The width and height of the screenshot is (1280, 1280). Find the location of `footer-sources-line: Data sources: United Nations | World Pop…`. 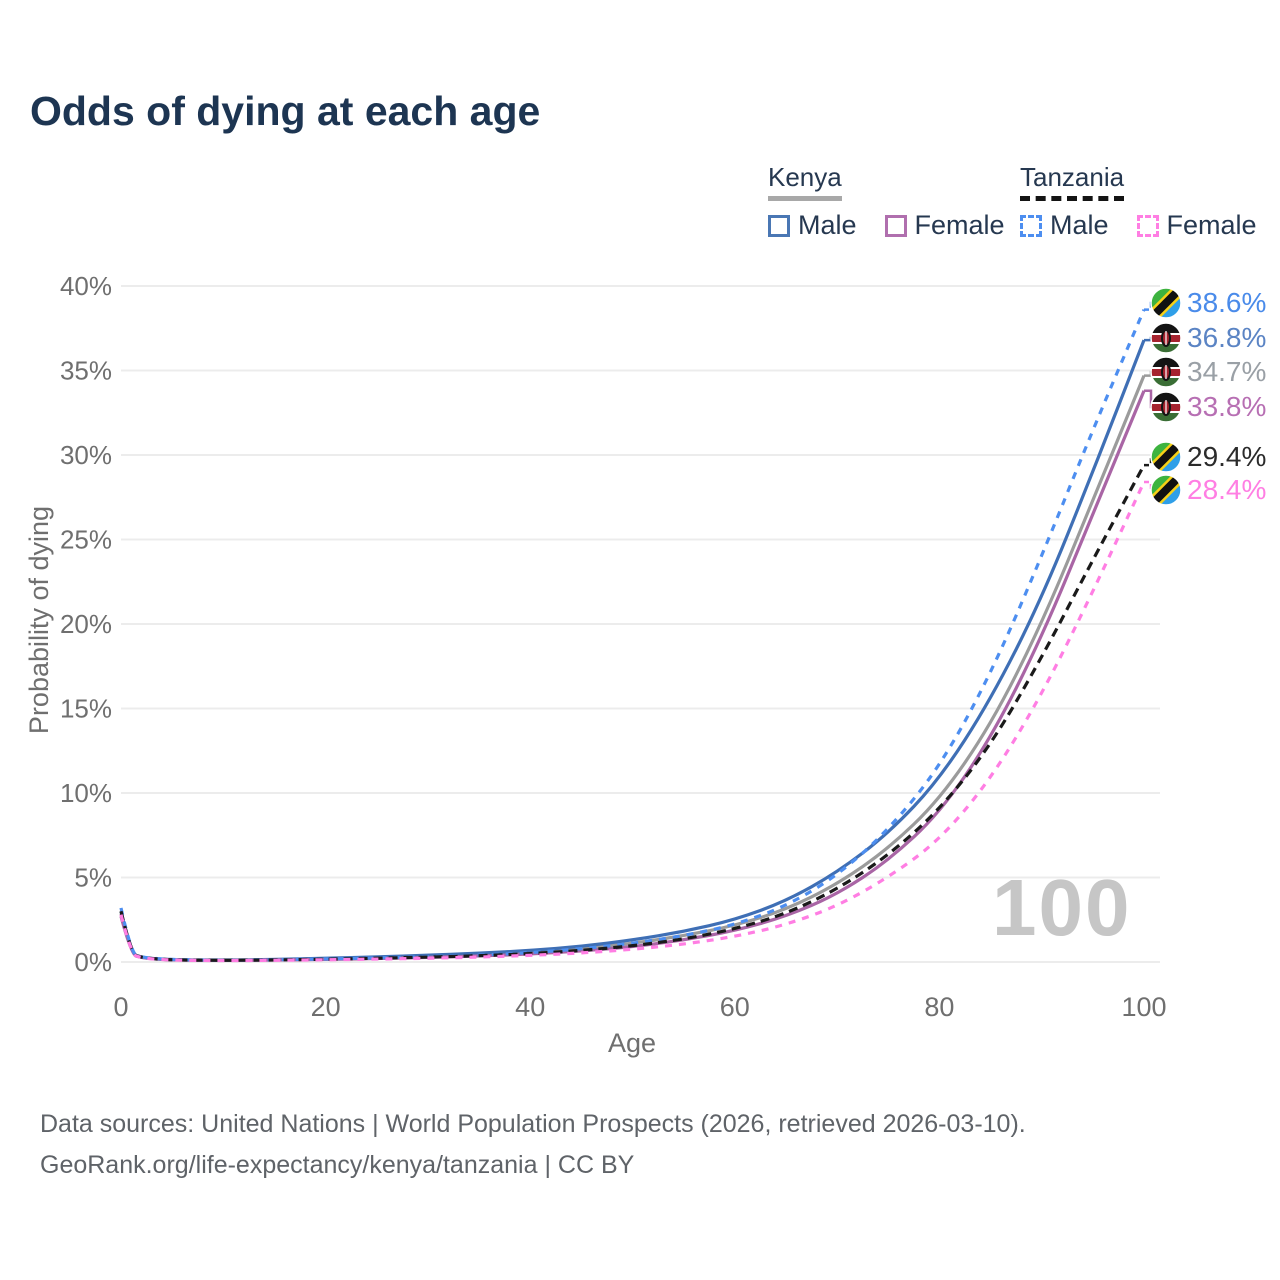

footer-sources-line: Data sources: United Nations | World Pop… is located at coordinates (533, 1124).